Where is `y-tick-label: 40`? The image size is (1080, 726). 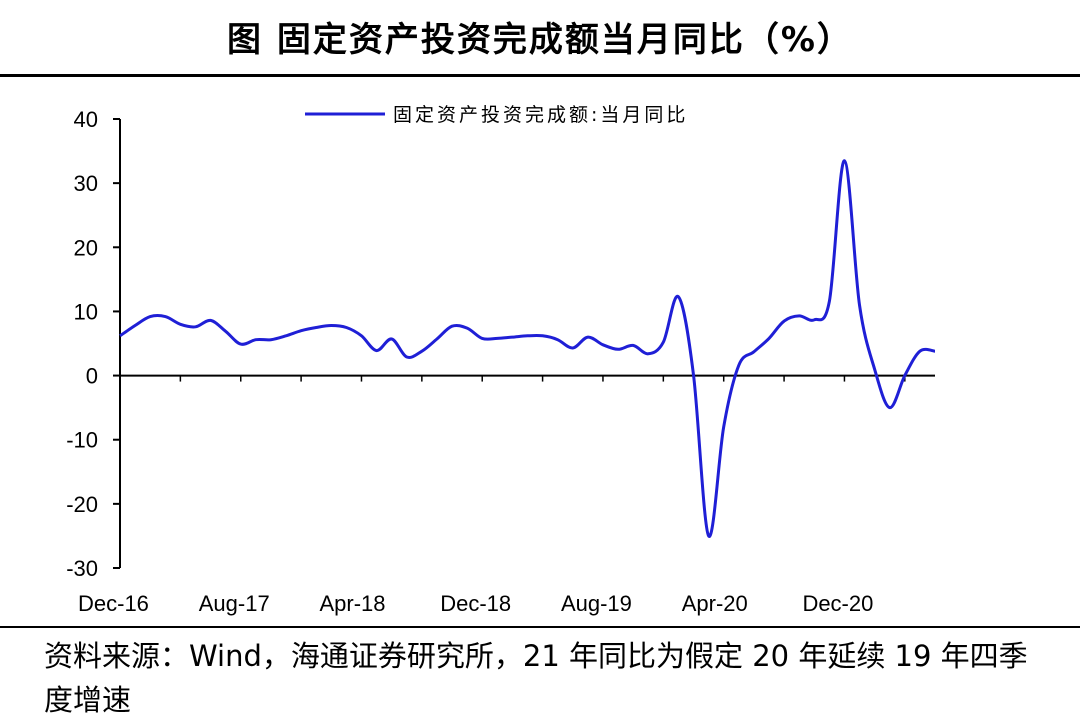 y-tick-label: 40 is located at coordinates (86, 119).